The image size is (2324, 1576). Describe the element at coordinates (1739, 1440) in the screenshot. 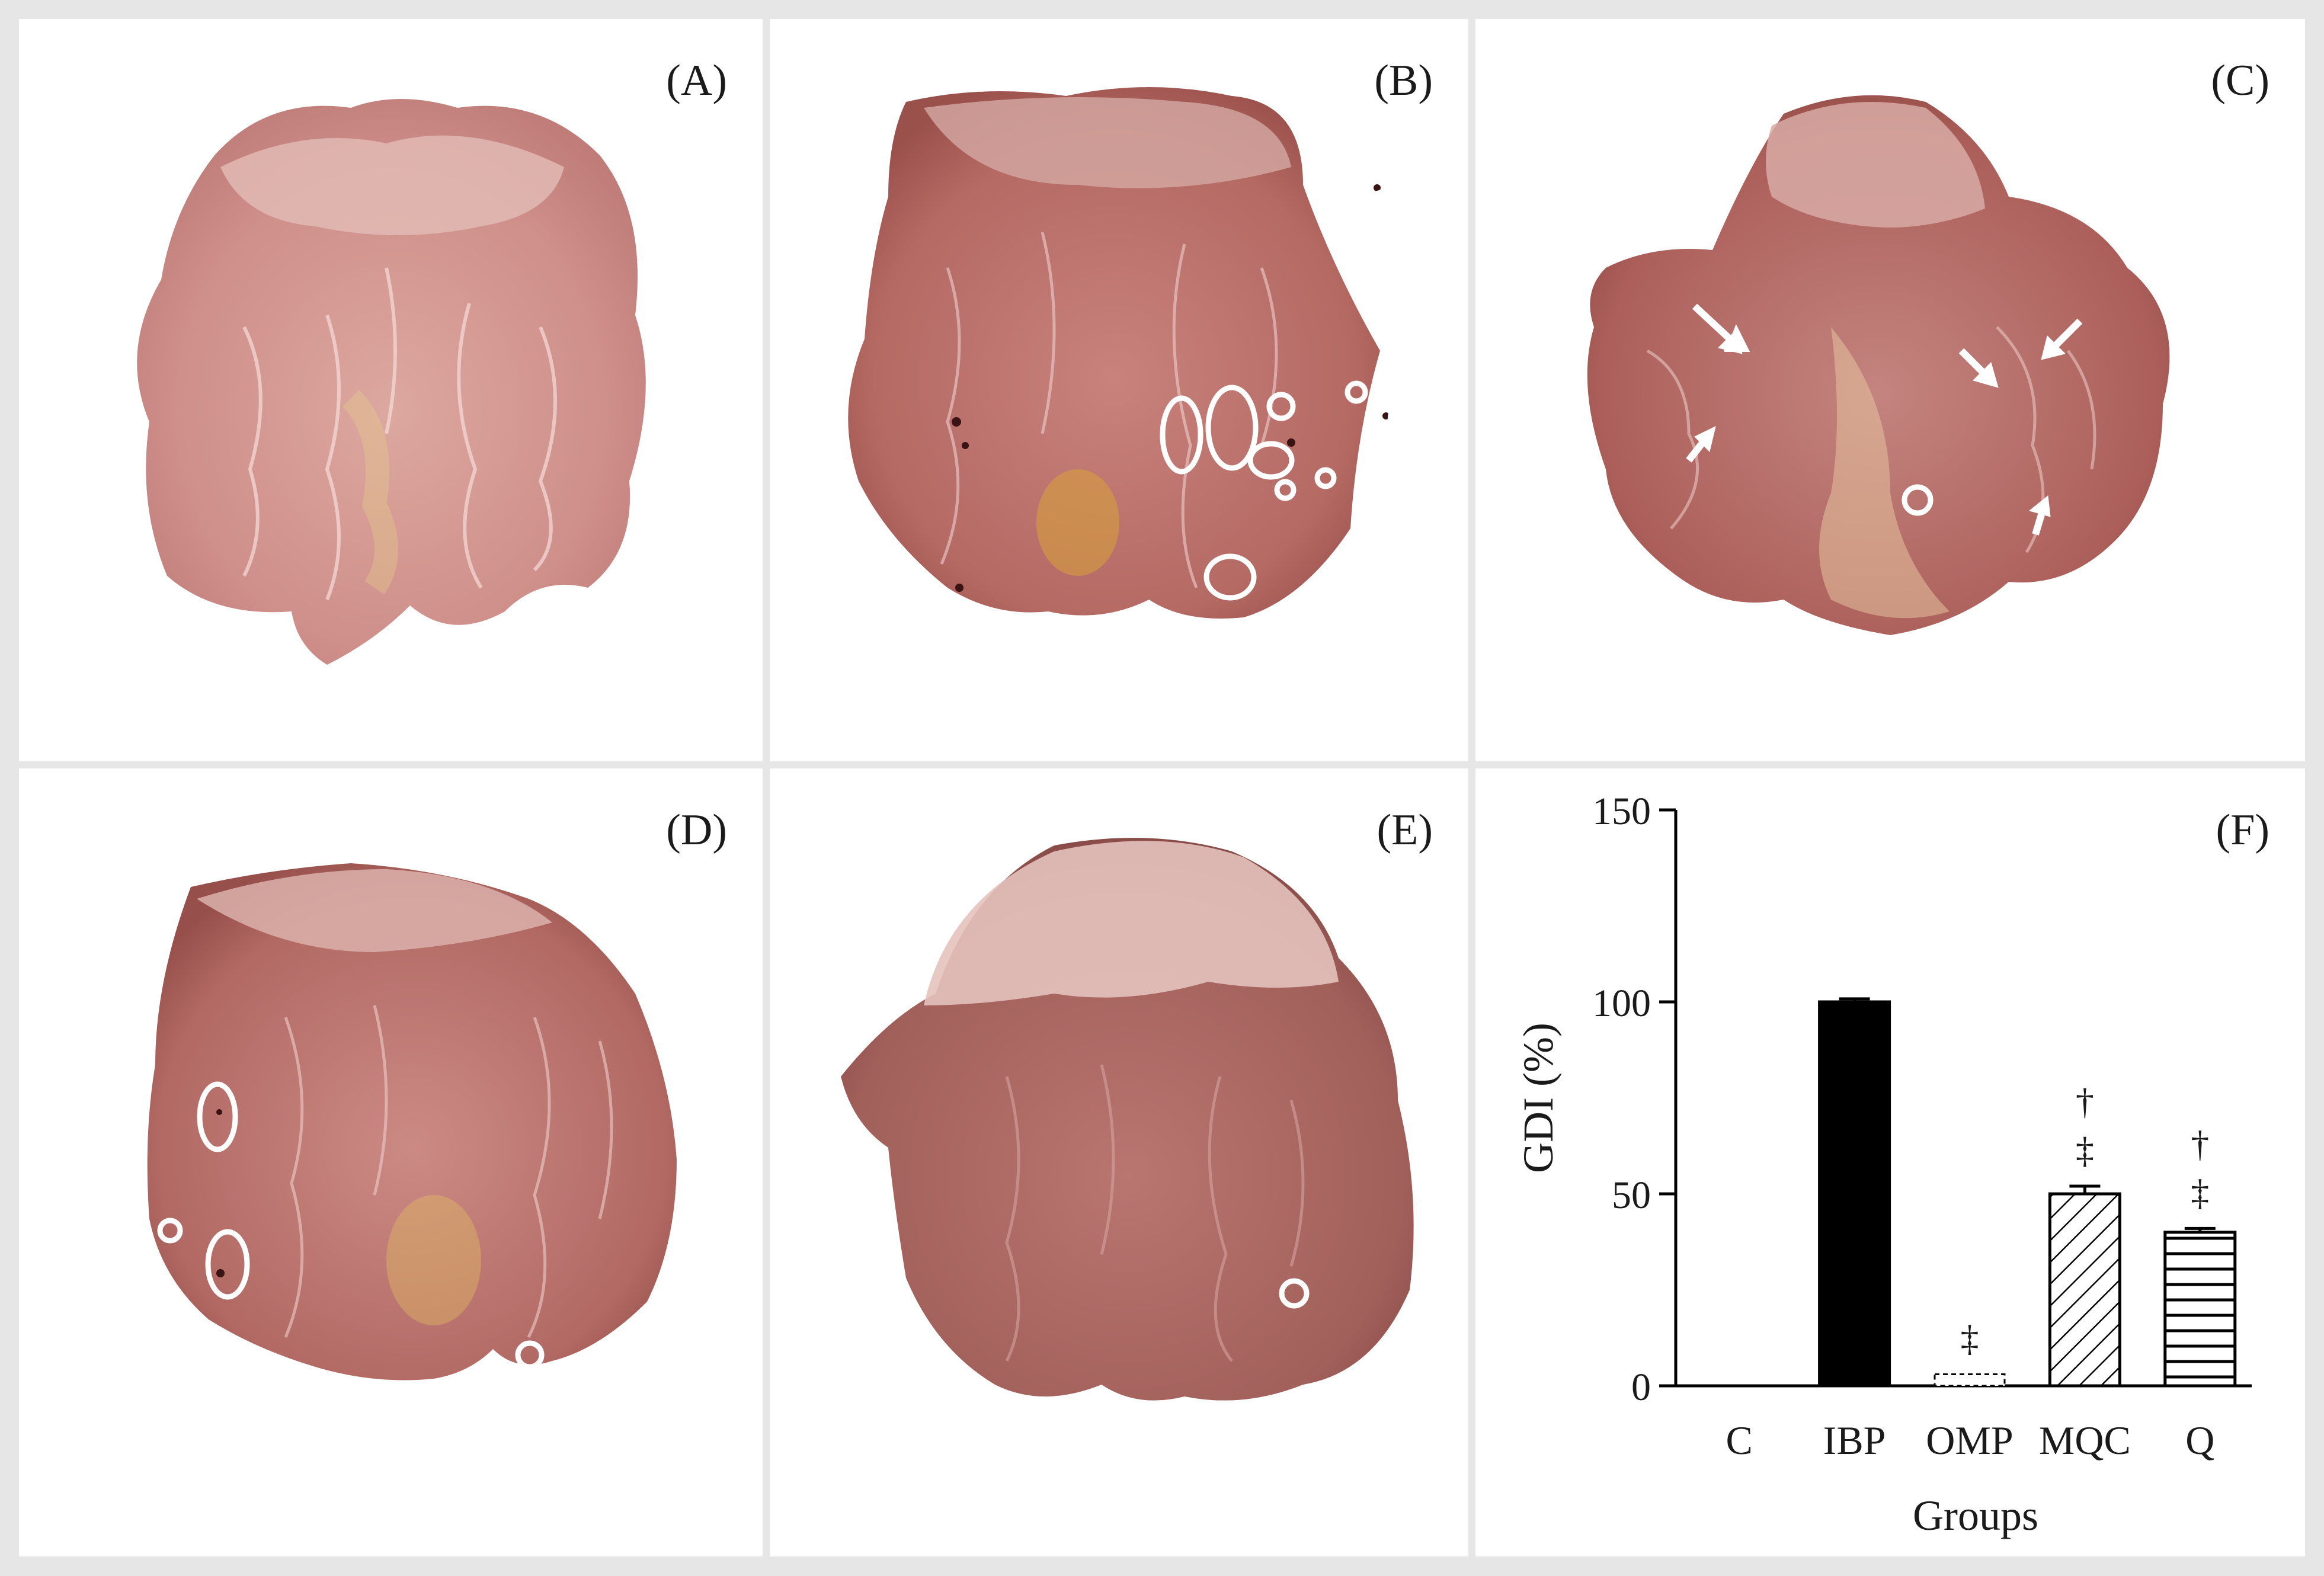

I see `x-tick-label: C` at that location.